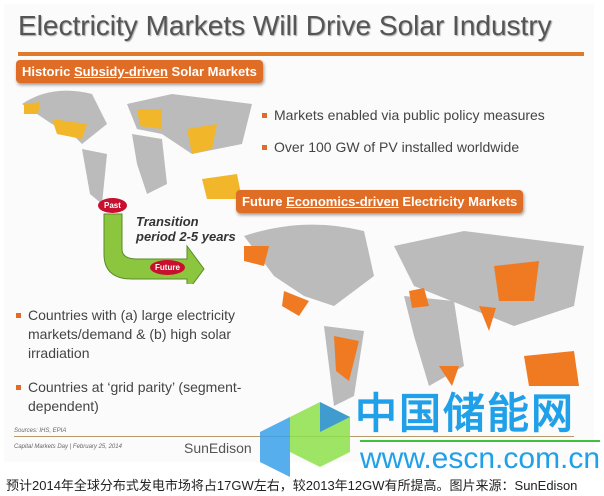 Image resolution: width=604 pixels, height=496 pixels. What do you see at coordinates (390, 147) in the screenshot?
I see `historic-bullet: Over 100 GW of PV installed worldwide` at bounding box center [390, 147].